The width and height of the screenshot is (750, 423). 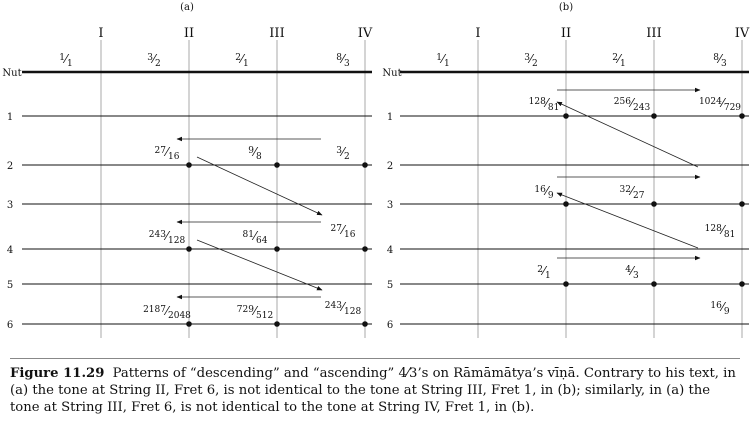 What do you see at coordinates (632, 272) in the screenshot?
I see `tone-ratio-label: 4⁄3` at bounding box center [632, 272].